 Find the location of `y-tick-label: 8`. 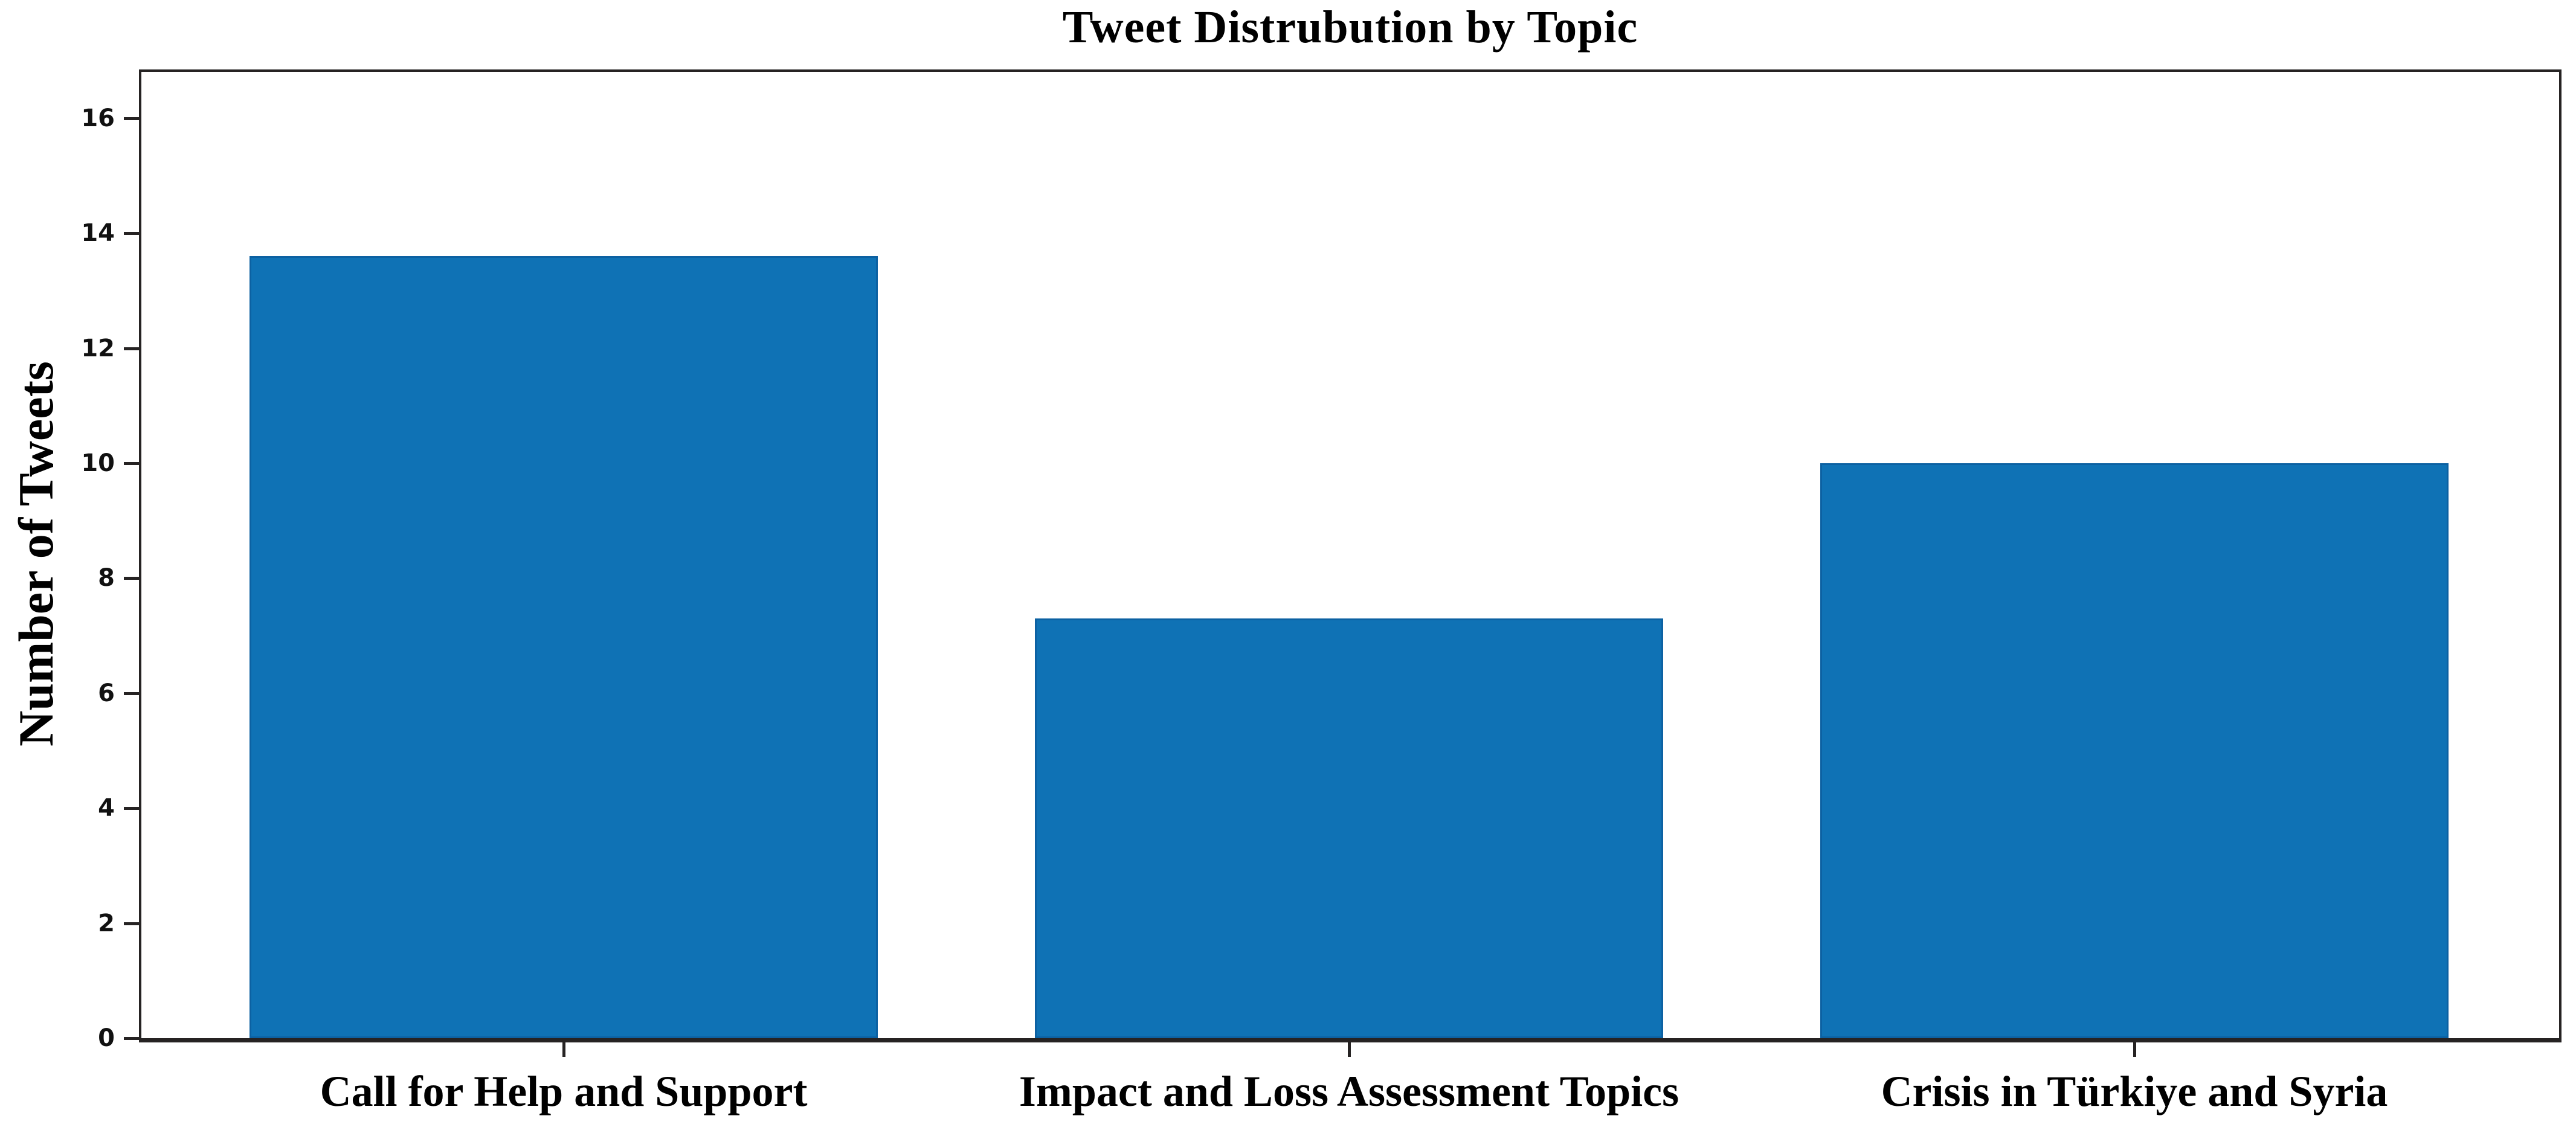

y-tick-label: 8 is located at coordinates (106, 578).